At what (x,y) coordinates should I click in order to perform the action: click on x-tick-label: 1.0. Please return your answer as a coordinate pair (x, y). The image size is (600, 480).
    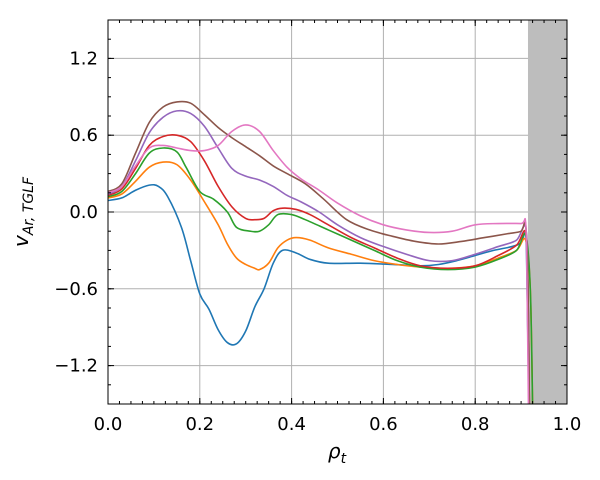
    Looking at the image, I should click on (567, 424).